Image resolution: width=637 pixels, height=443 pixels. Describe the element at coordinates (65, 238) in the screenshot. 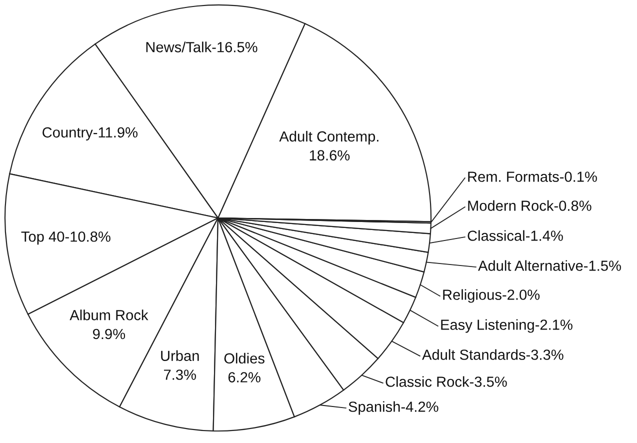

I see `slice-label: Top 40-10.8%` at that location.